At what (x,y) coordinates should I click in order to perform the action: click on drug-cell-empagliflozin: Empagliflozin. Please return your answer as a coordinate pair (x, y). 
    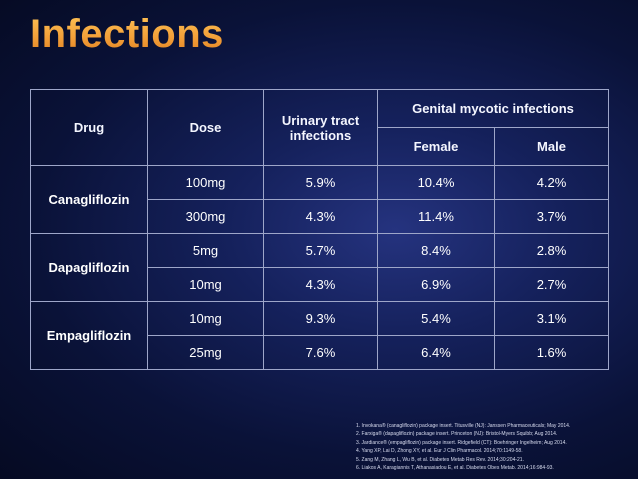
    Looking at the image, I should click on (89, 335).